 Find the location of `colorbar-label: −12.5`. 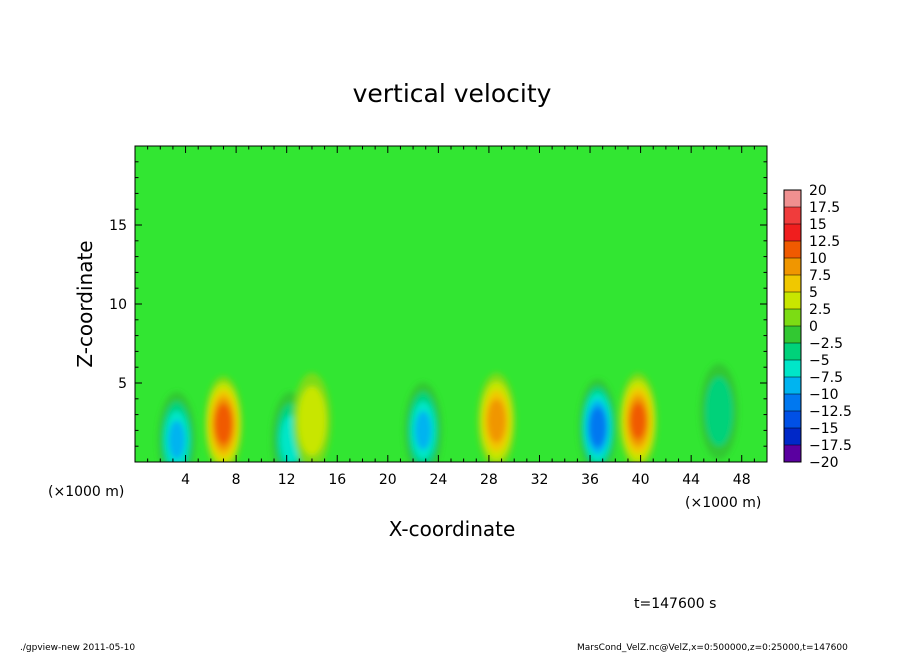

colorbar-label: −12.5 is located at coordinates (830, 412).